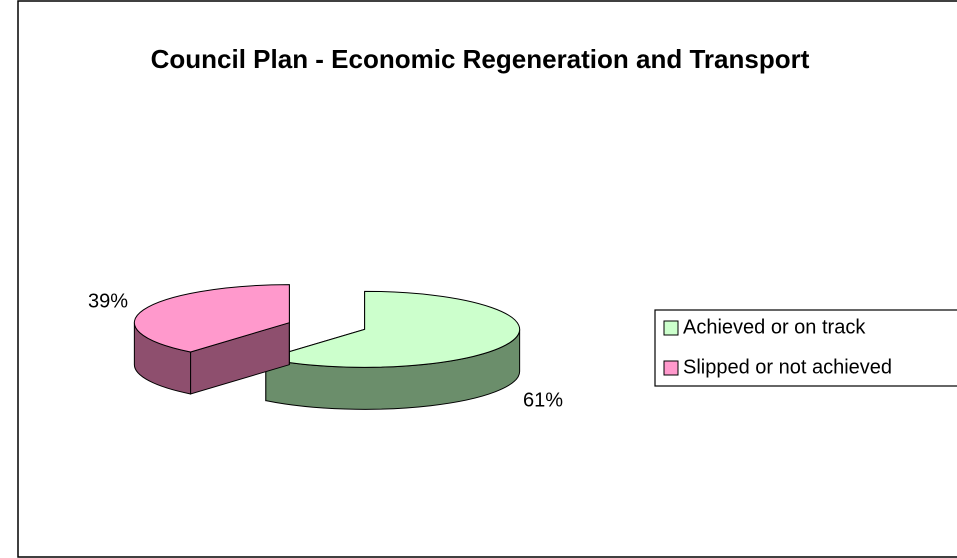  Describe the element at coordinates (543, 400) in the screenshot. I see `data-label: 61%` at that location.